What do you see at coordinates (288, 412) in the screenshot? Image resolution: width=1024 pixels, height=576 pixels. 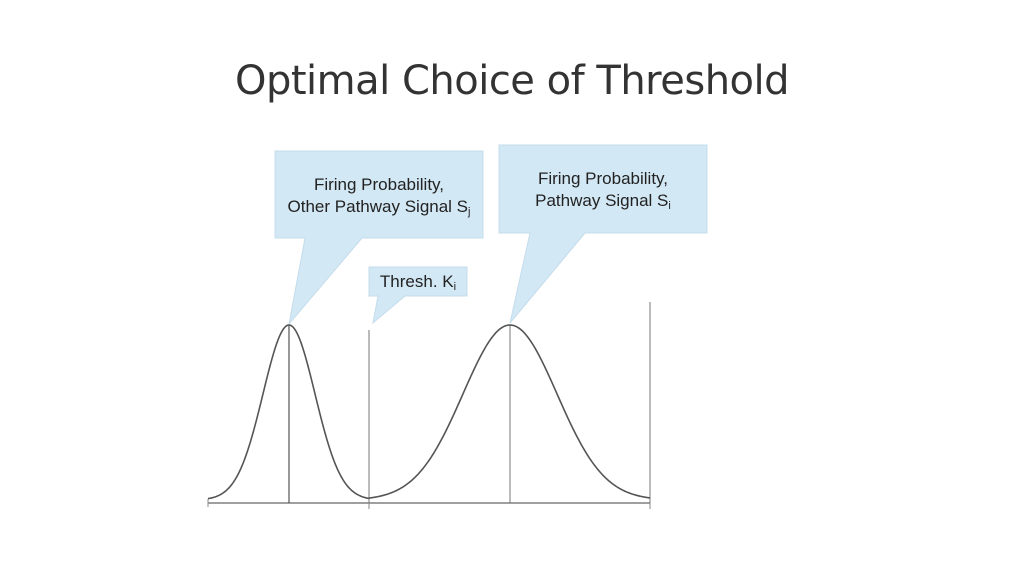 I see `other-pathway-distribution-curve` at bounding box center [288, 412].